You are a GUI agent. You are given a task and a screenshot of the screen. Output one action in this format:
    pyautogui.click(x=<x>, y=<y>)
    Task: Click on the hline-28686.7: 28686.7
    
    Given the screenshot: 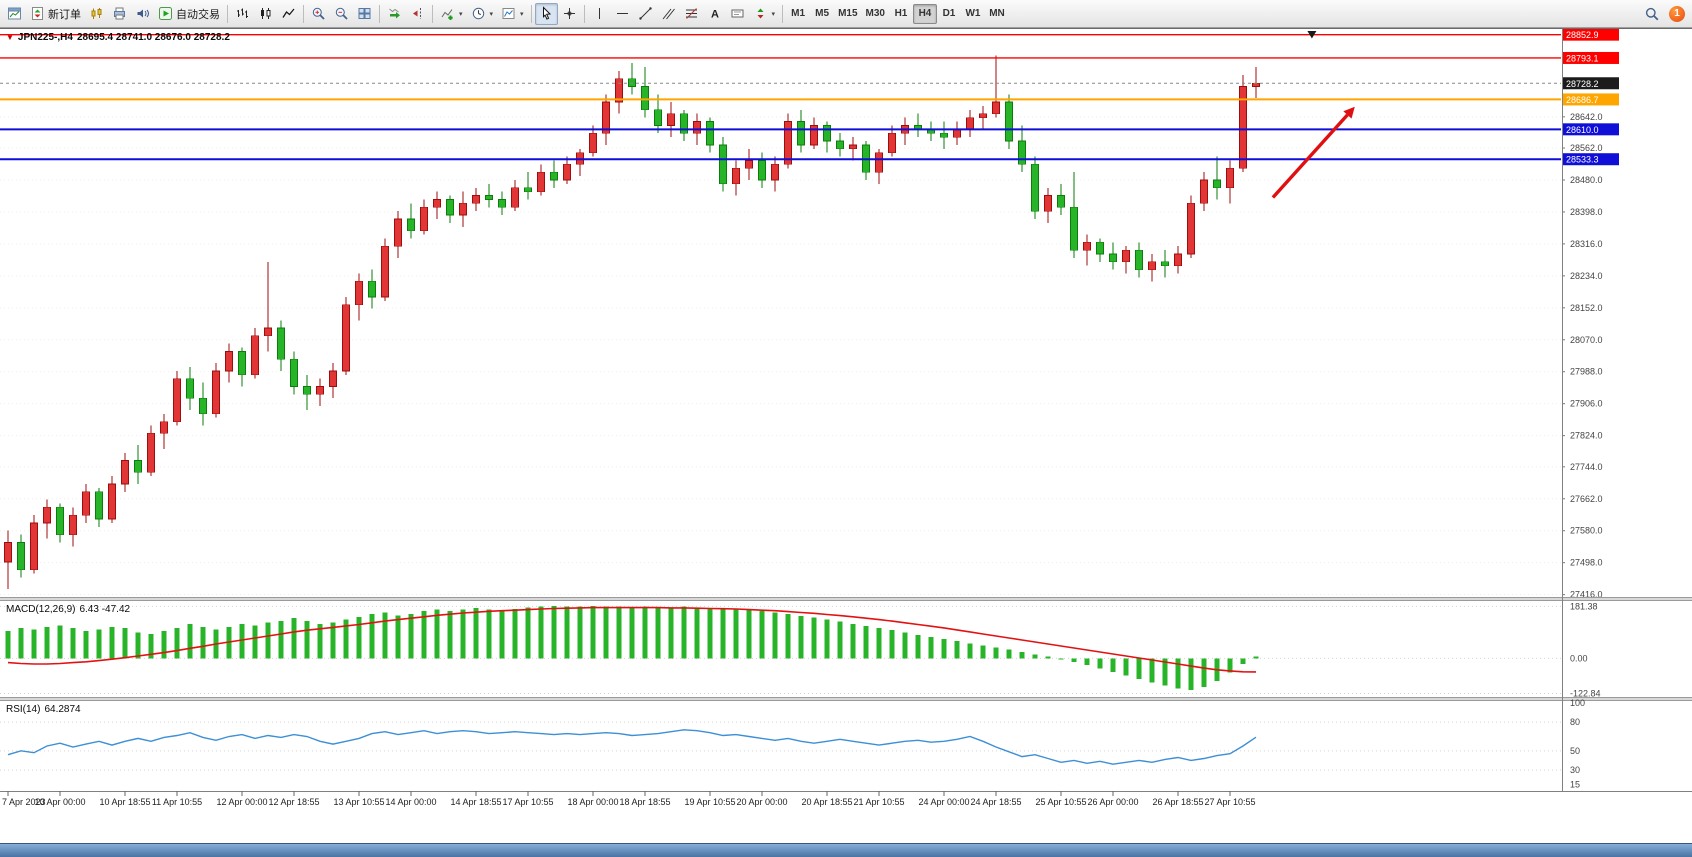 What is the action you would take?
    pyautogui.click(x=809, y=99)
    